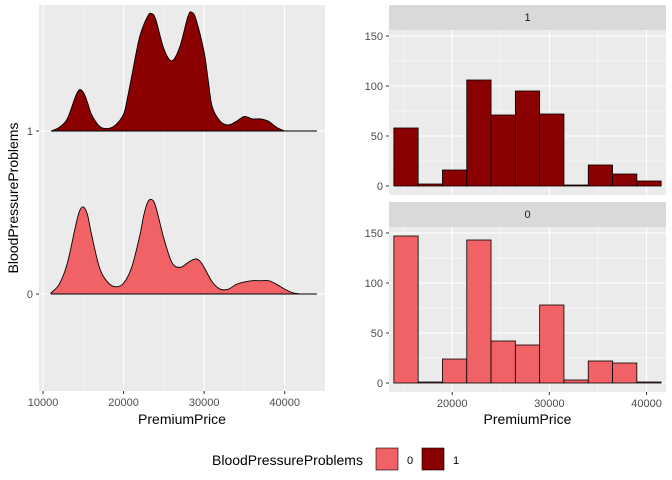 The height and width of the screenshot is (480, 672). I want to click on facet-0-strip-label: 0, so click(527, 215).